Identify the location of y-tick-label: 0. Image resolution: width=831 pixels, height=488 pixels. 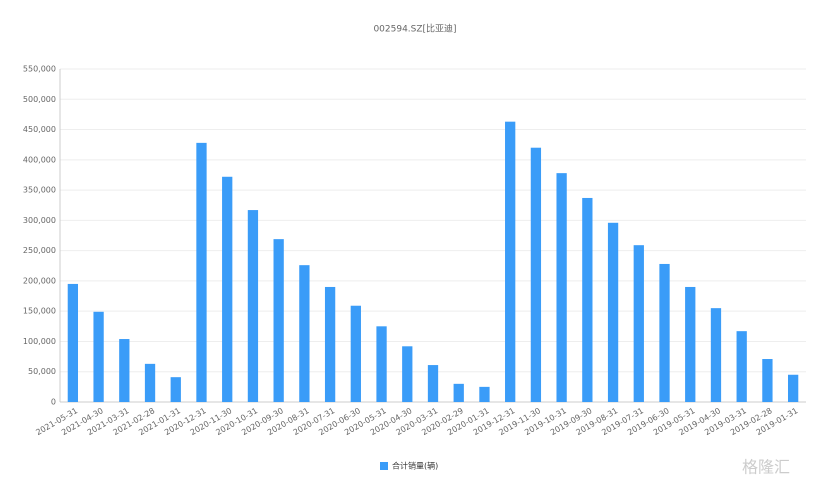
(53, 402).